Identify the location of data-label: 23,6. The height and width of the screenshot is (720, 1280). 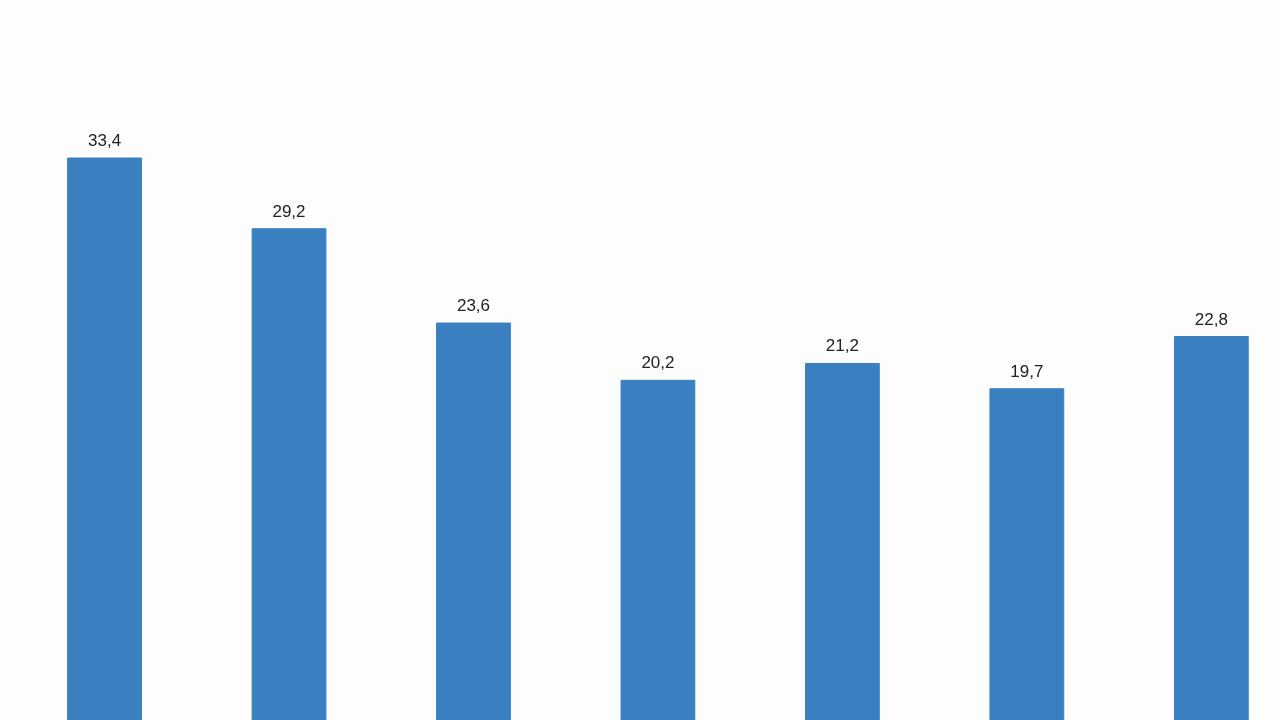
(473, 306).